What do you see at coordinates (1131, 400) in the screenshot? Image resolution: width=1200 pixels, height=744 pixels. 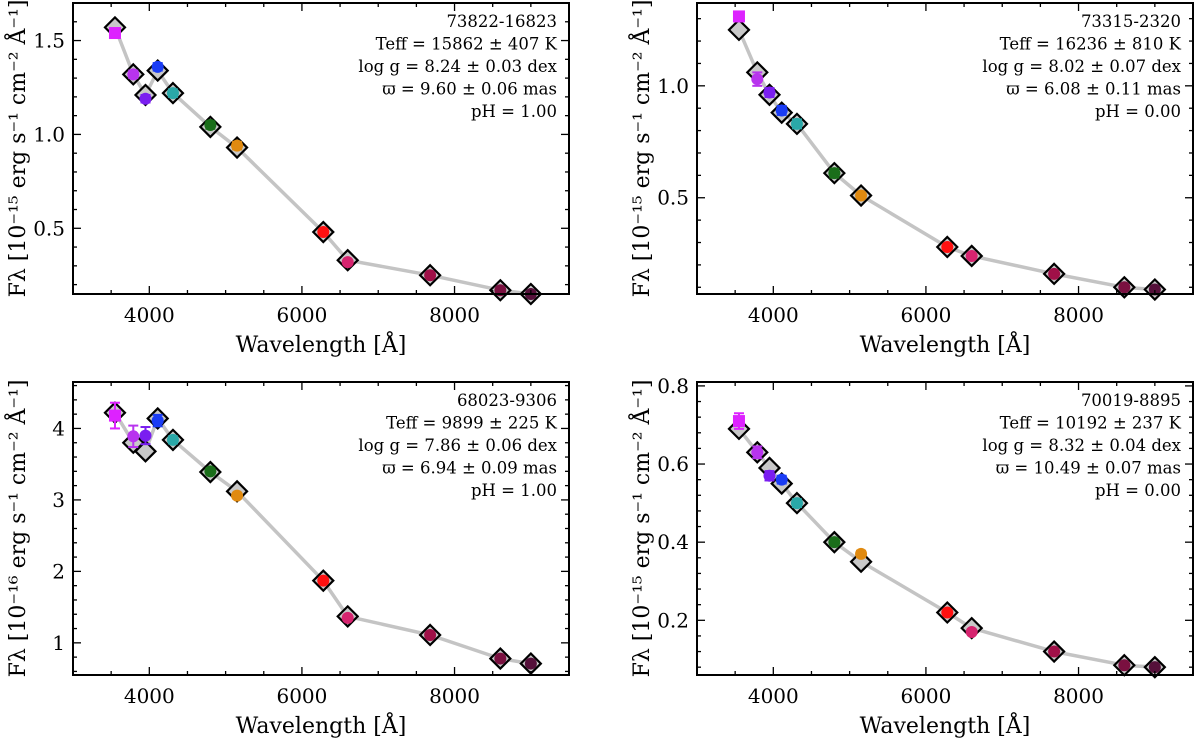 I see `star-id: 70019-8895` at bounding box center [1131, 400].